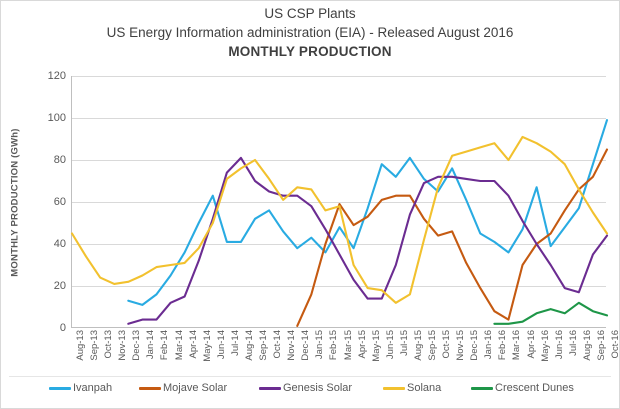  I want to click on x-axis-tick-label: Nov-13, so click(123, 345).